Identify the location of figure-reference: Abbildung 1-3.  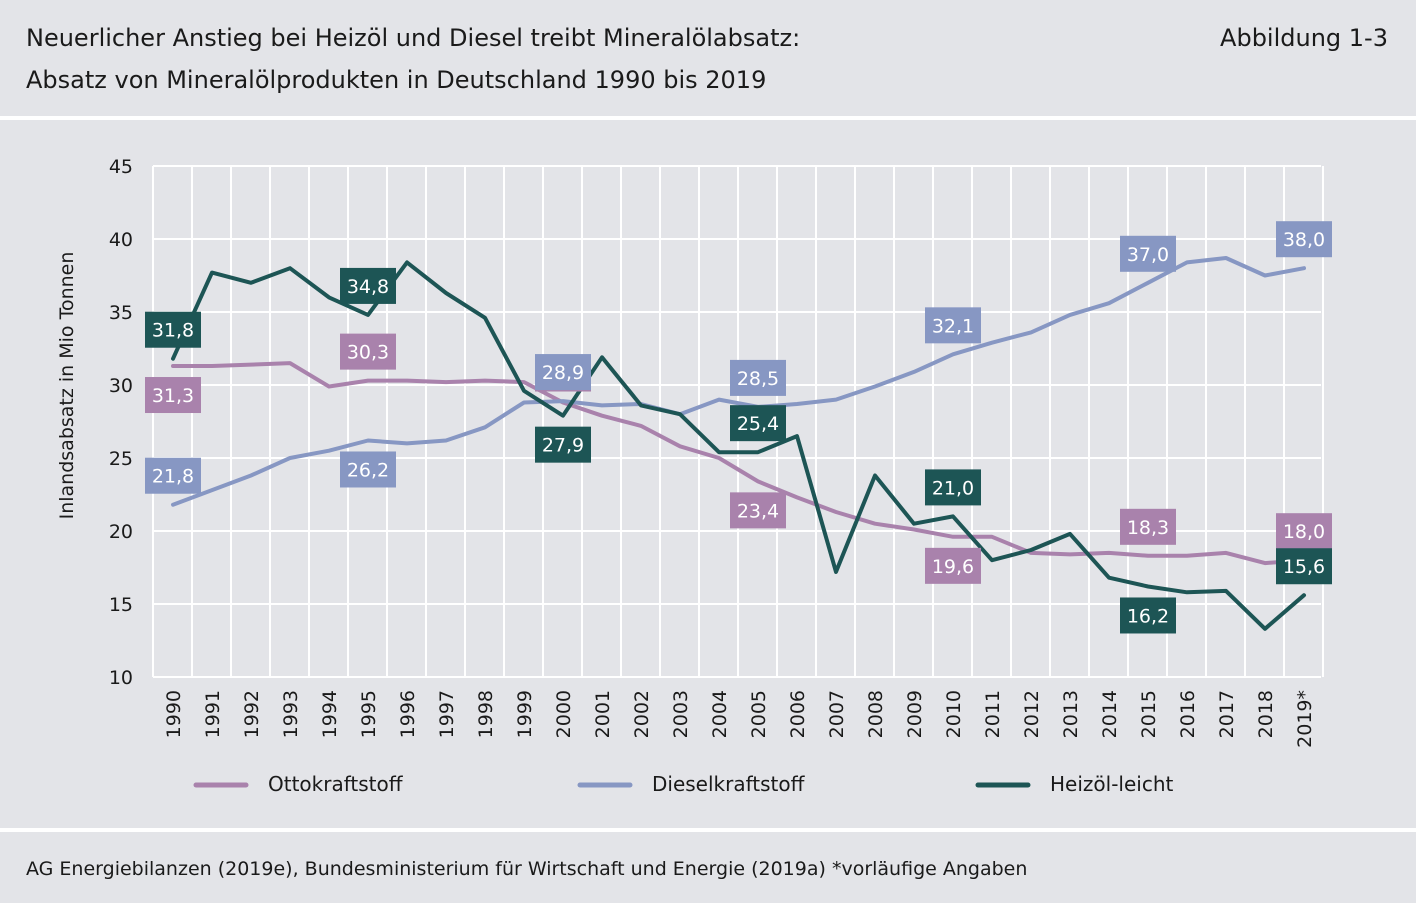
(1304, 38).